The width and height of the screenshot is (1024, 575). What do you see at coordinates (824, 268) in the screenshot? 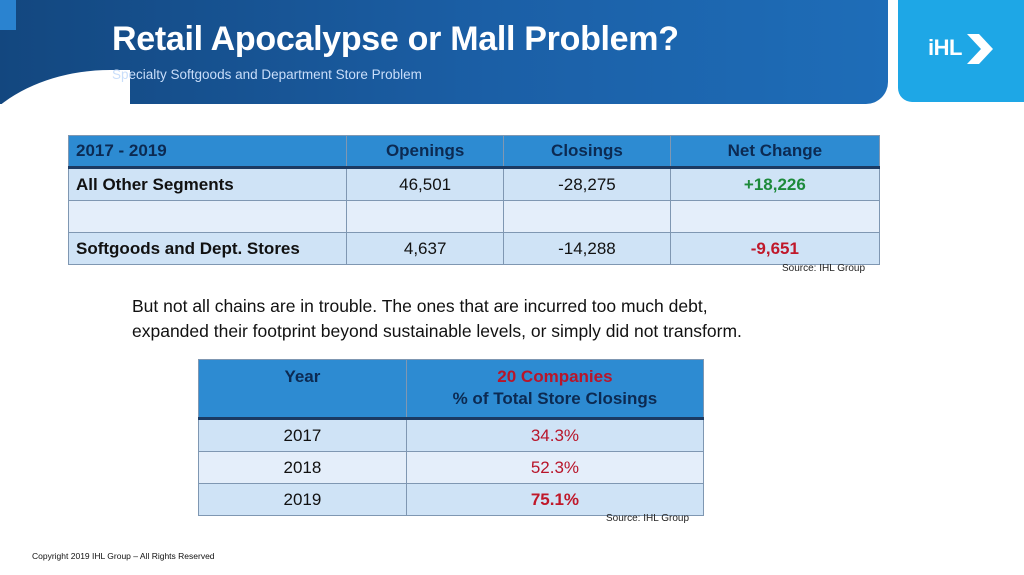
I see `table1-source: Source: IHL Group` at bounding box center [824, 268].